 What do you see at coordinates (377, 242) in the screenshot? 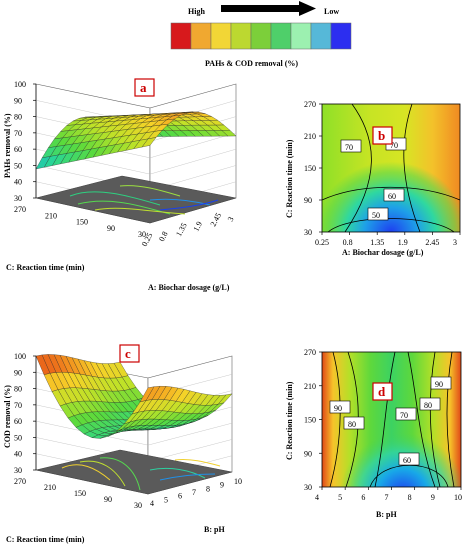
I see `panel-b-x-tick-label: 1.35` at bounding box center [377, 242].